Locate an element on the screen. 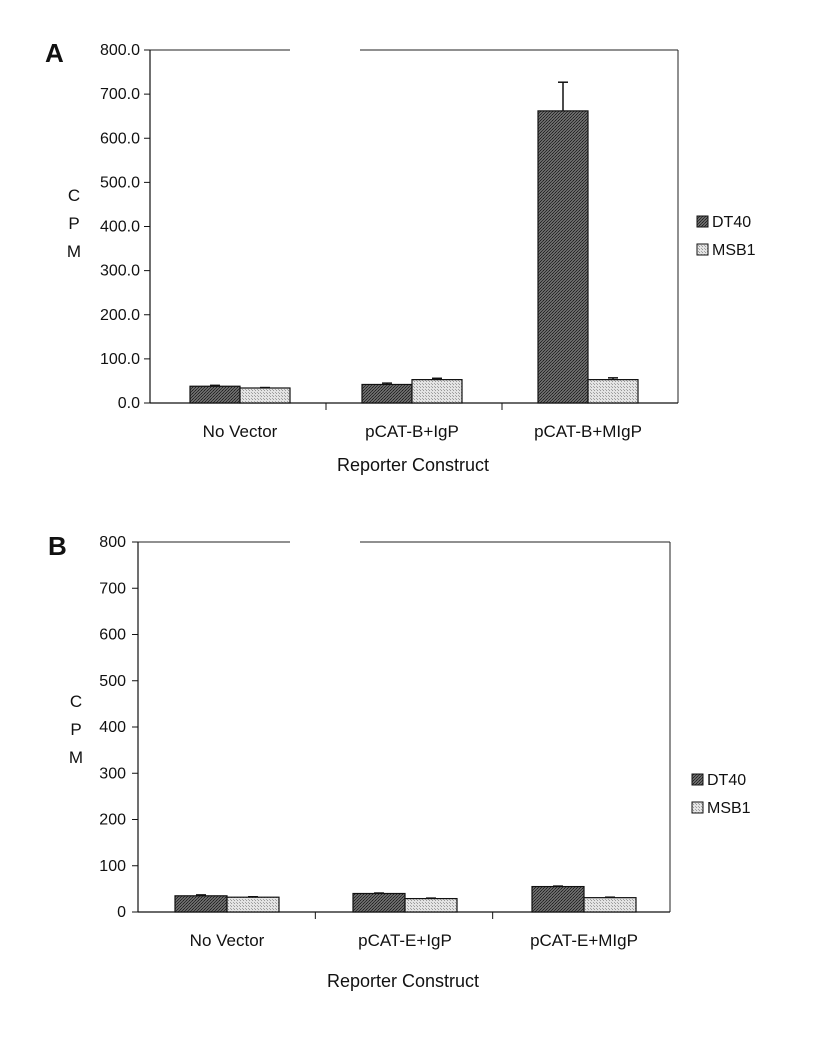  y-tick-label: 300.0 is located at coordinates (120, 271).